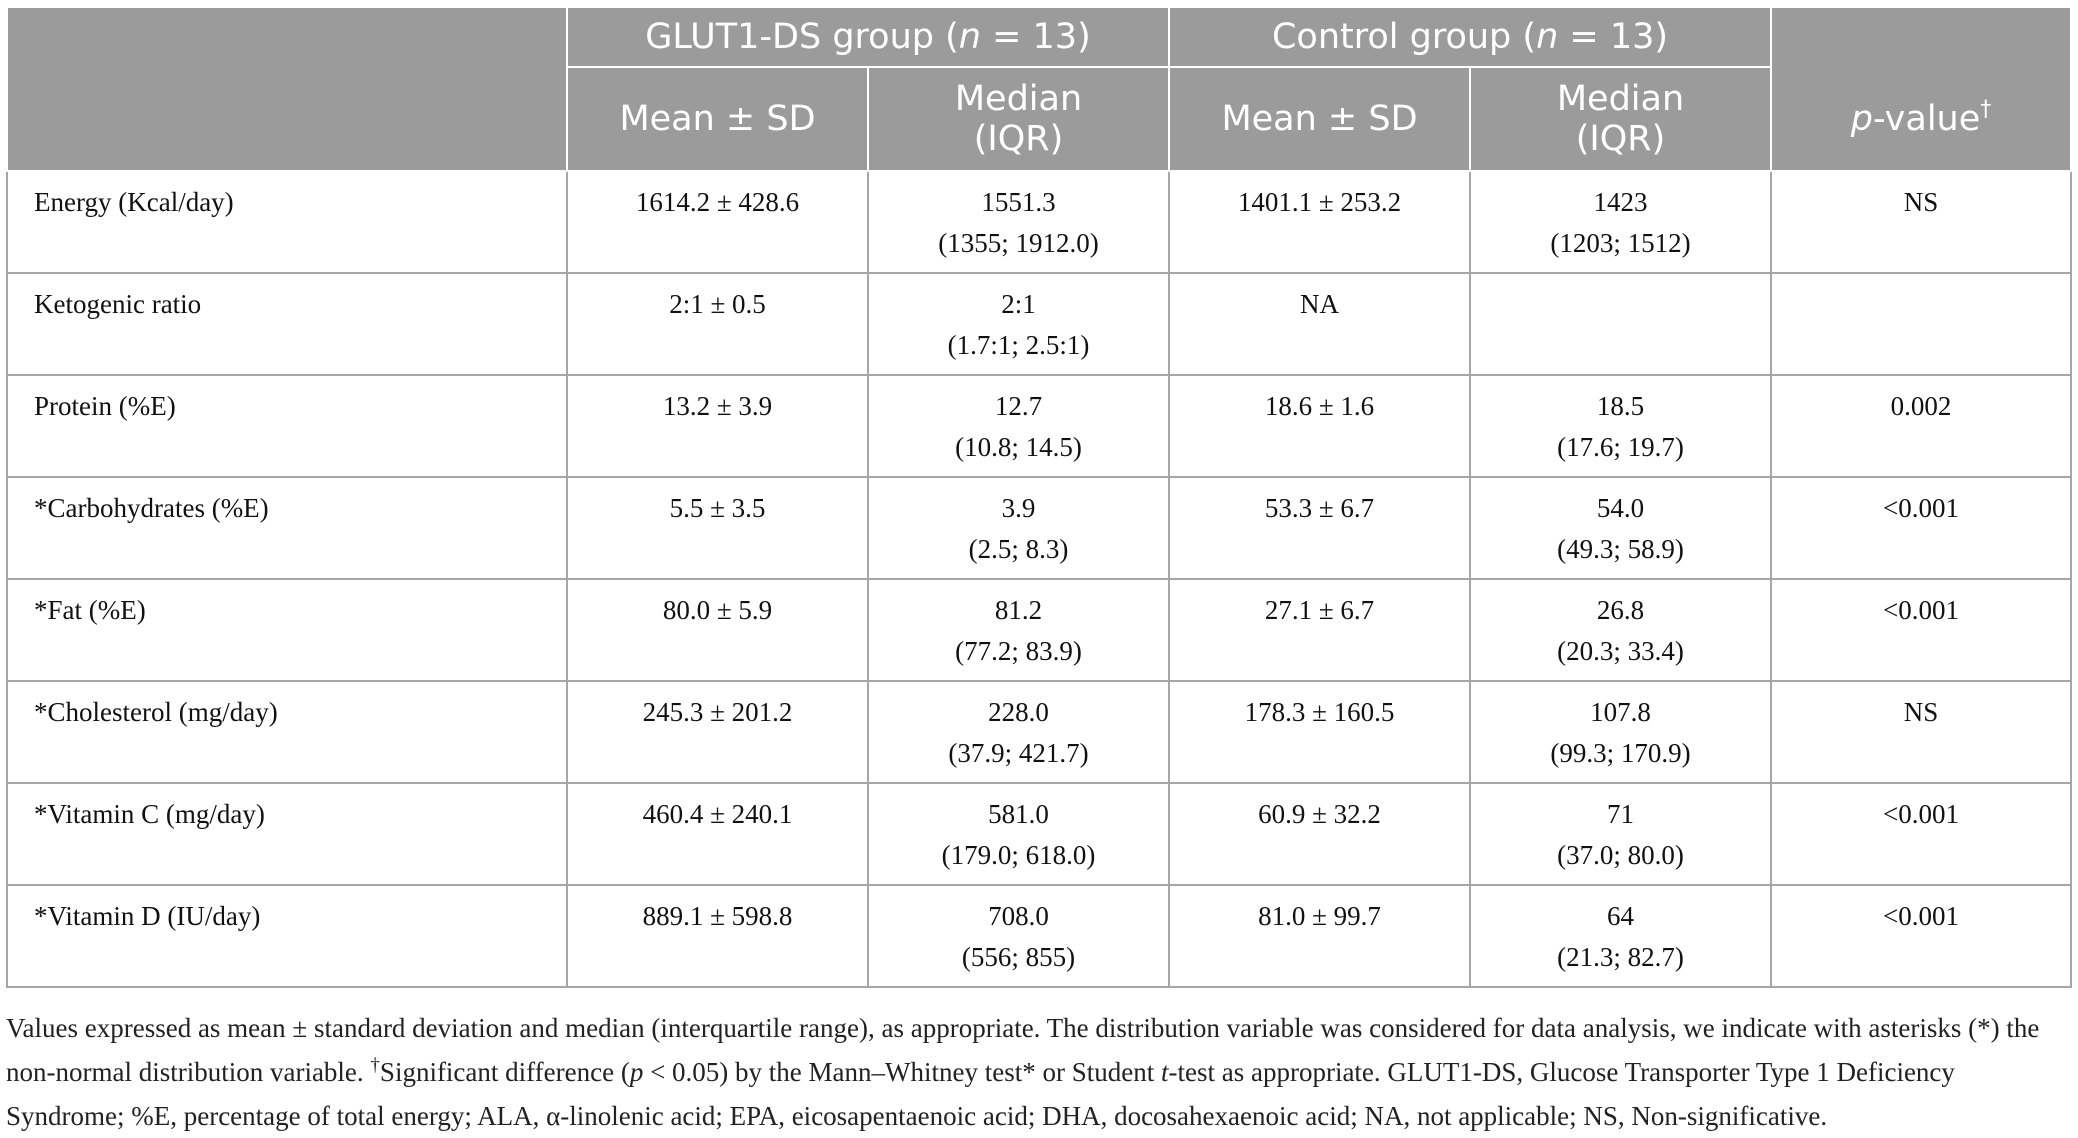 The height and width of the screenshot is (1138, 2078). I want to click on control-median-cell-text: 54.0, so click(1620, 508).